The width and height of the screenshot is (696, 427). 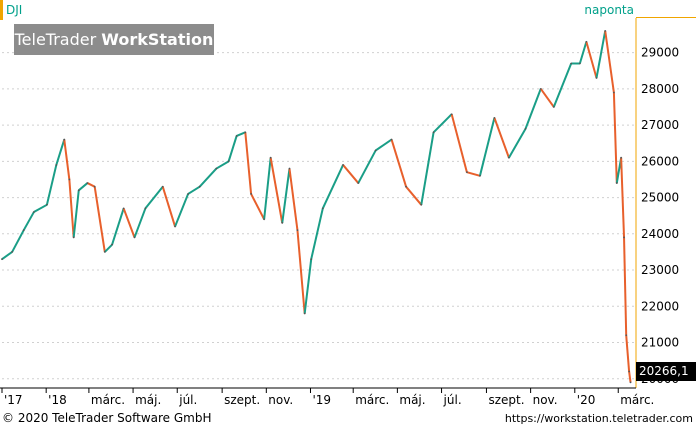 What do you see at coordinates (107, 418) in the screenshot?
I see `footer-copyright: © 2020 TeleTrader Software GmbH` at bounding box center [107, 418].